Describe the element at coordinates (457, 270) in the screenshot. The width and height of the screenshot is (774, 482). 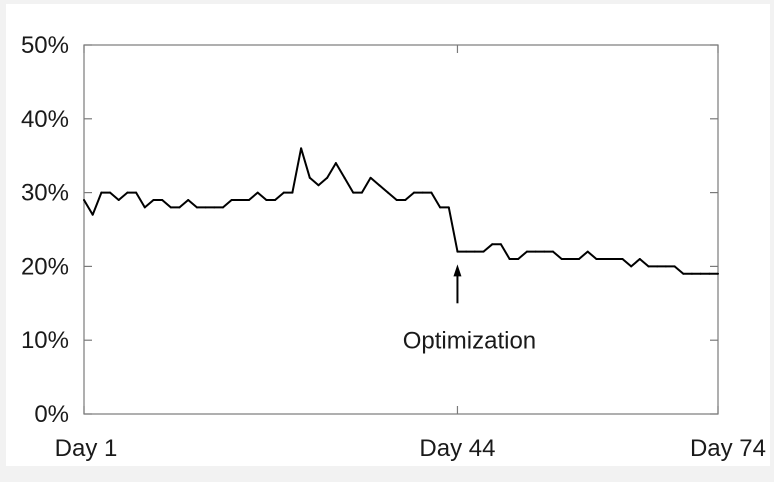
I see `annotation-arrow-head` at that location.